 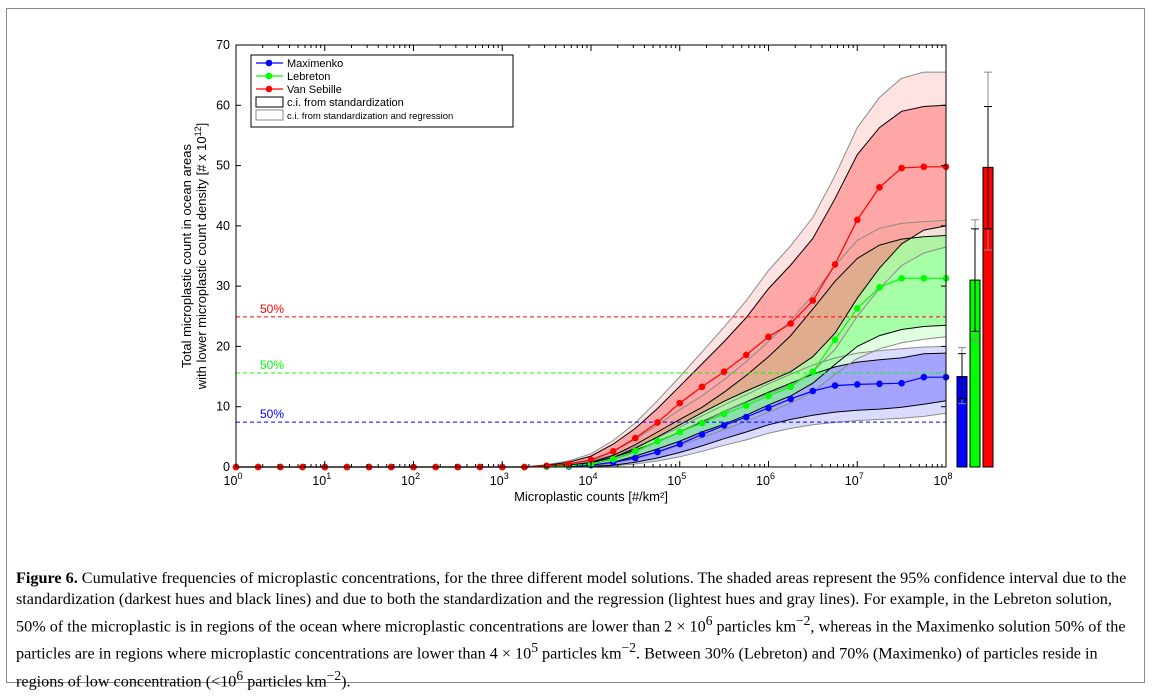 I want to click on x-tick-label: 10⁵, so click(x=676, y=479).